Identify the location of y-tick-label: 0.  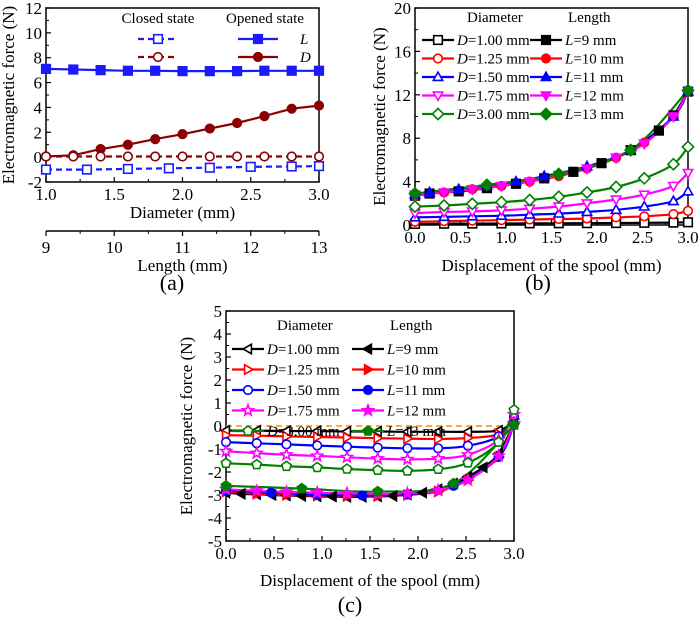
(218, 426).